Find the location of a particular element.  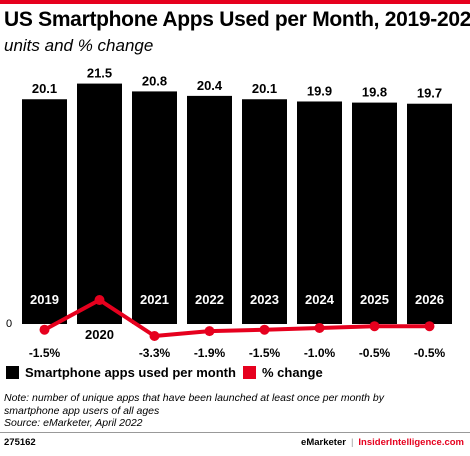

footer-divider is located at coordinates (235, 432).